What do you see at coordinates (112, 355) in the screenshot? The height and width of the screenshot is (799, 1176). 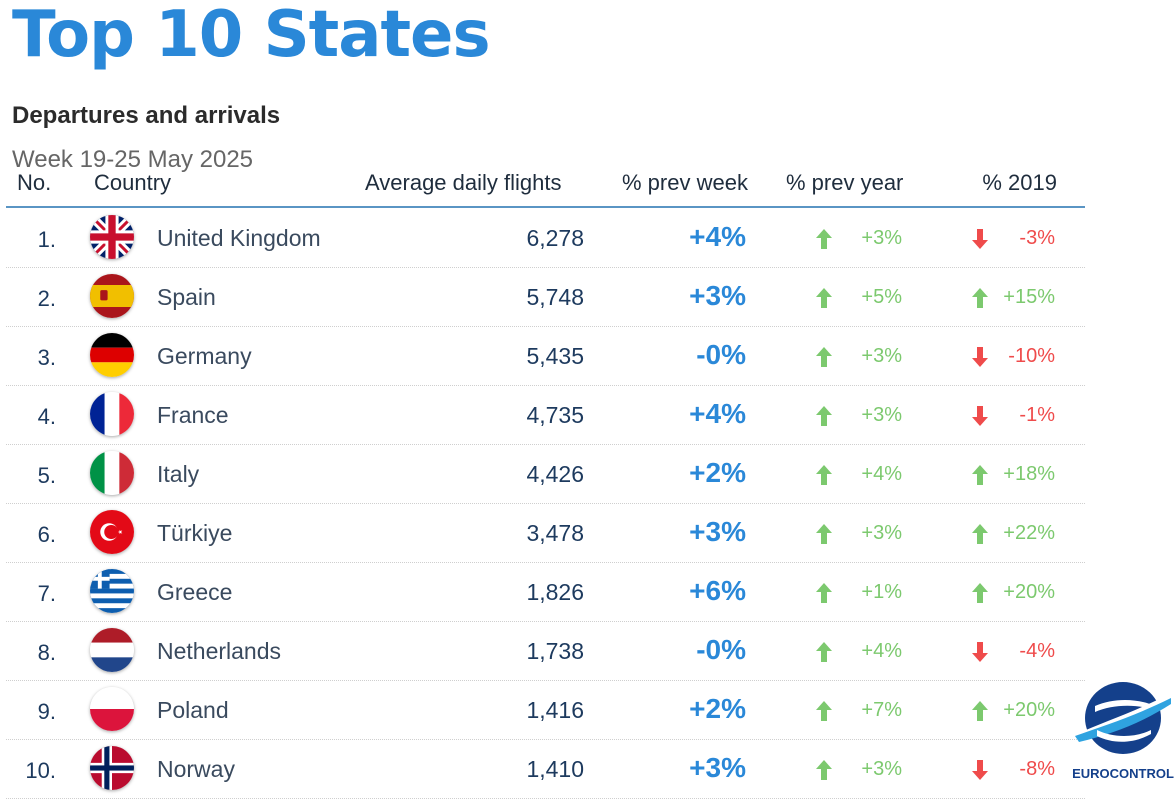 I see `germany-flag-icon` at bounding box center [112, 355].